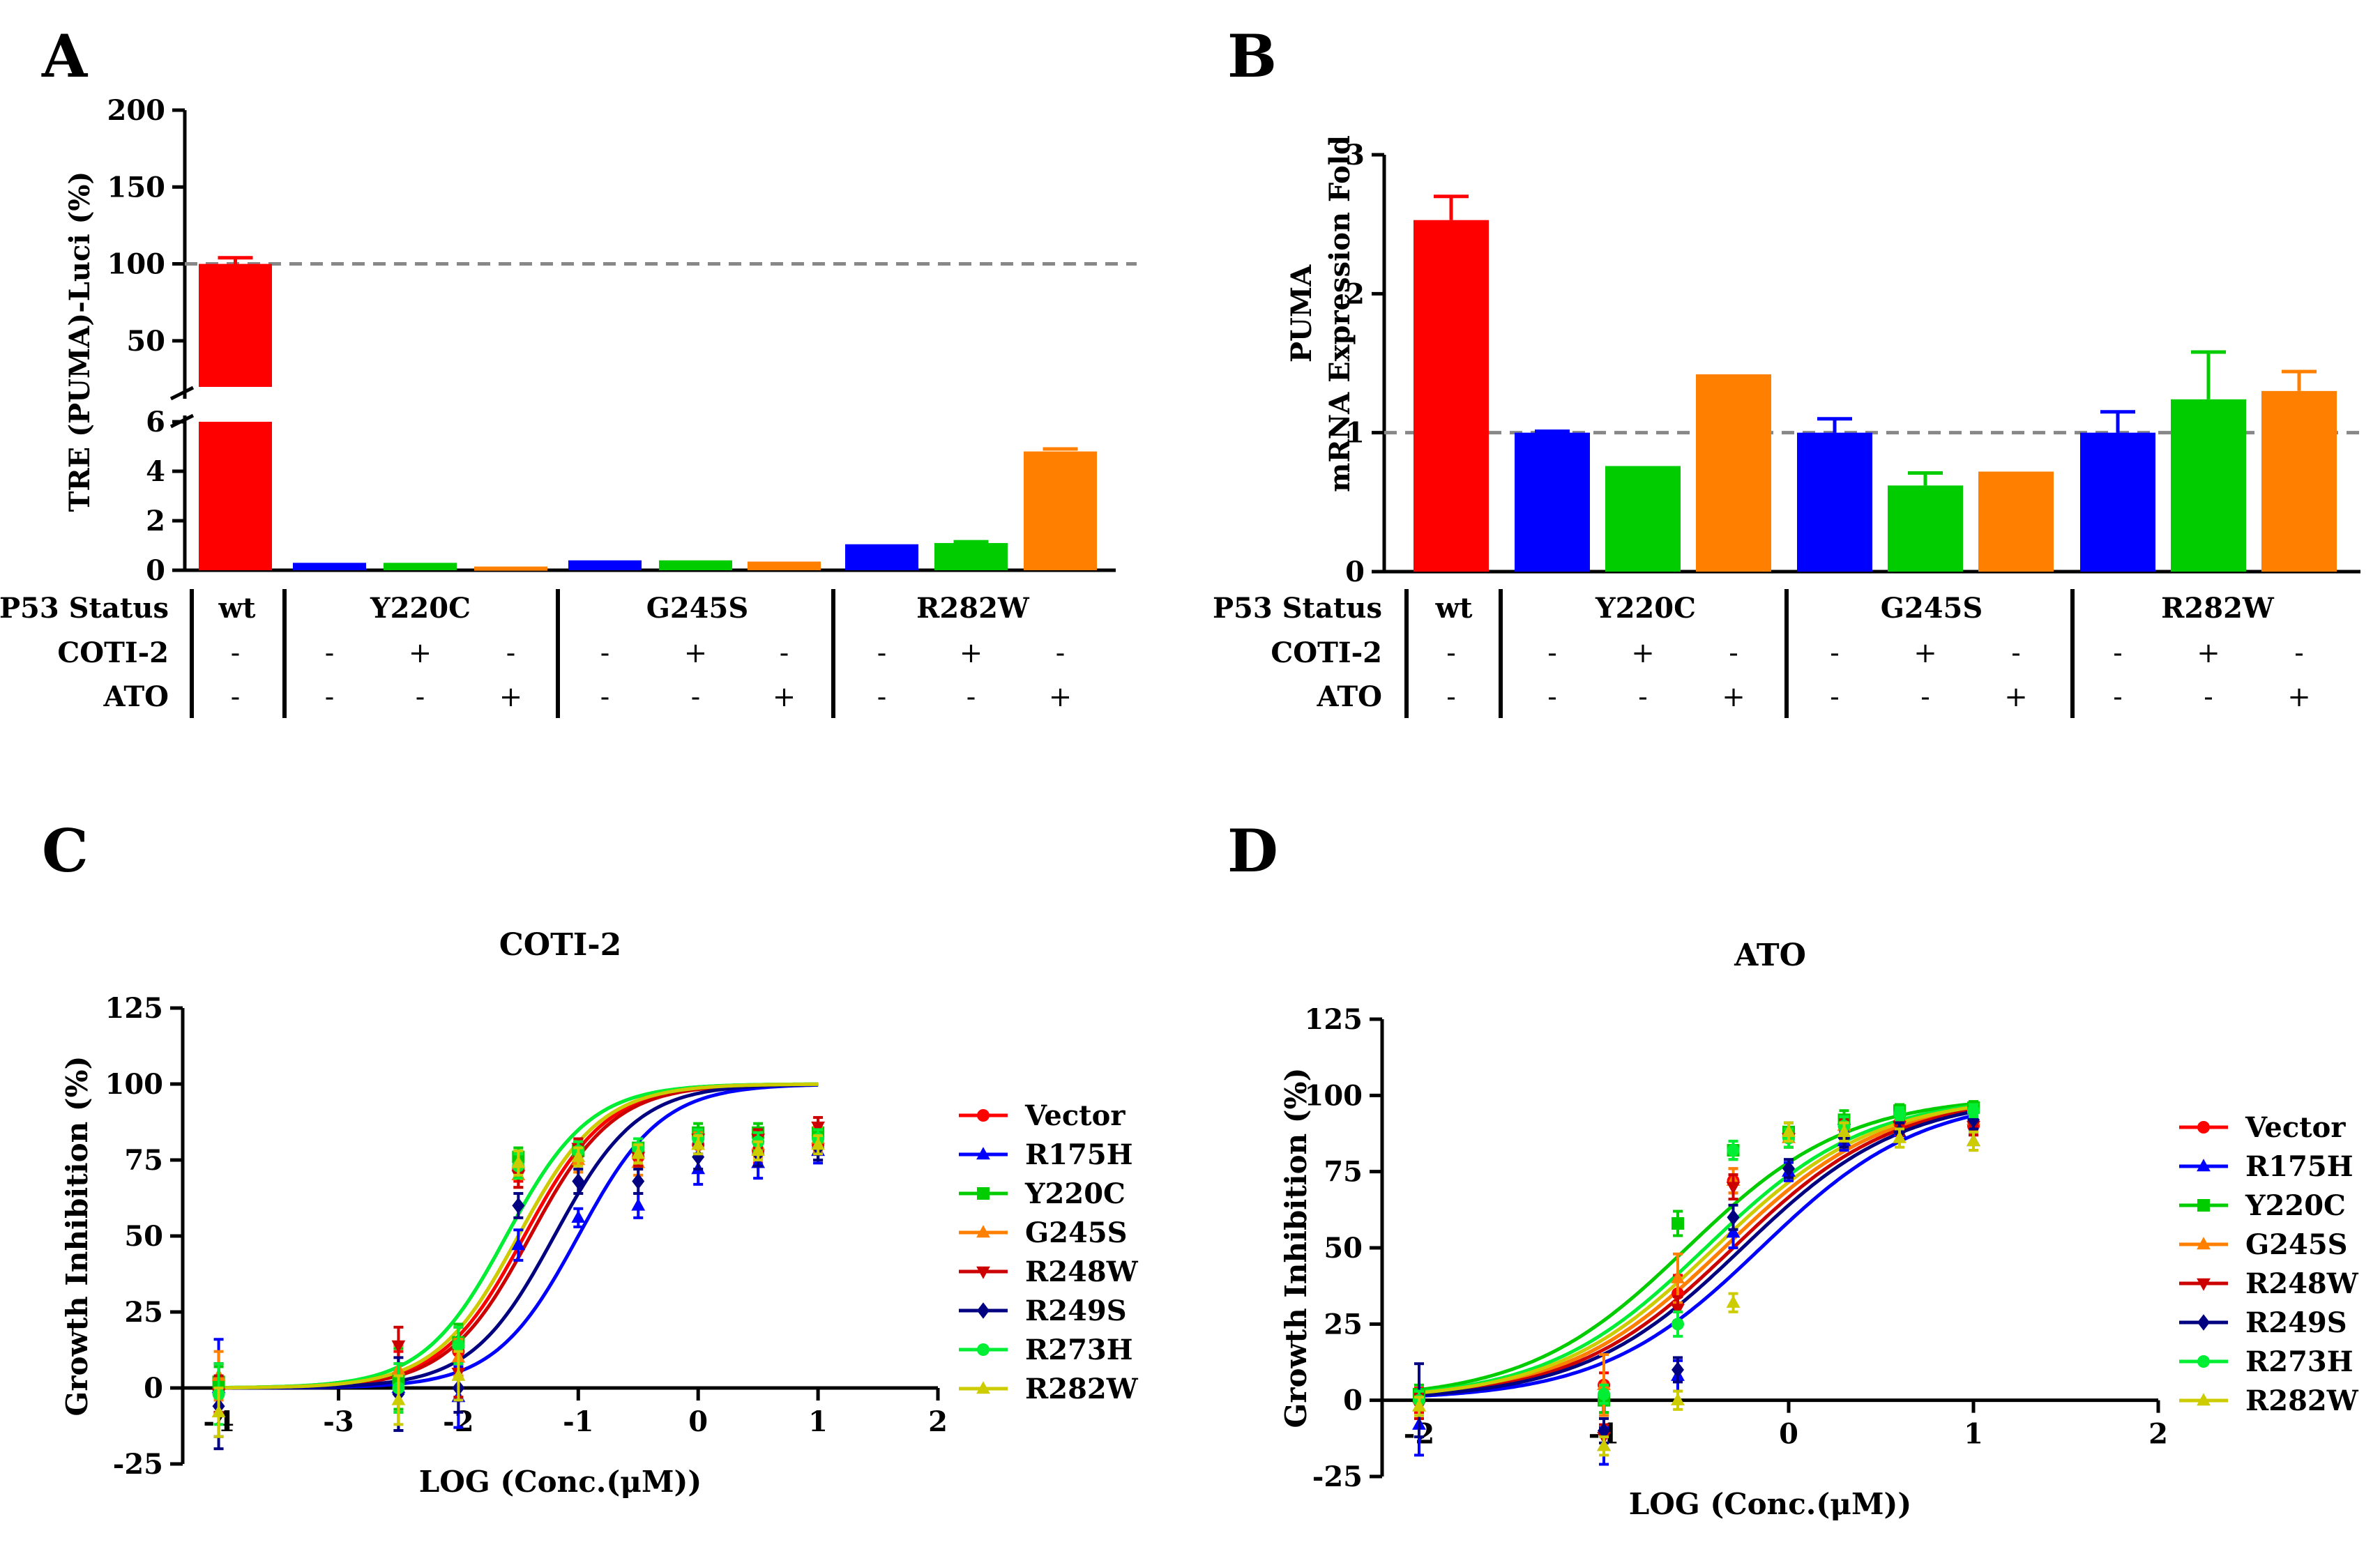  Describe the element at coordinates (1355, 155) in the screenshot. I see `y-tick-label: 3` at that location.